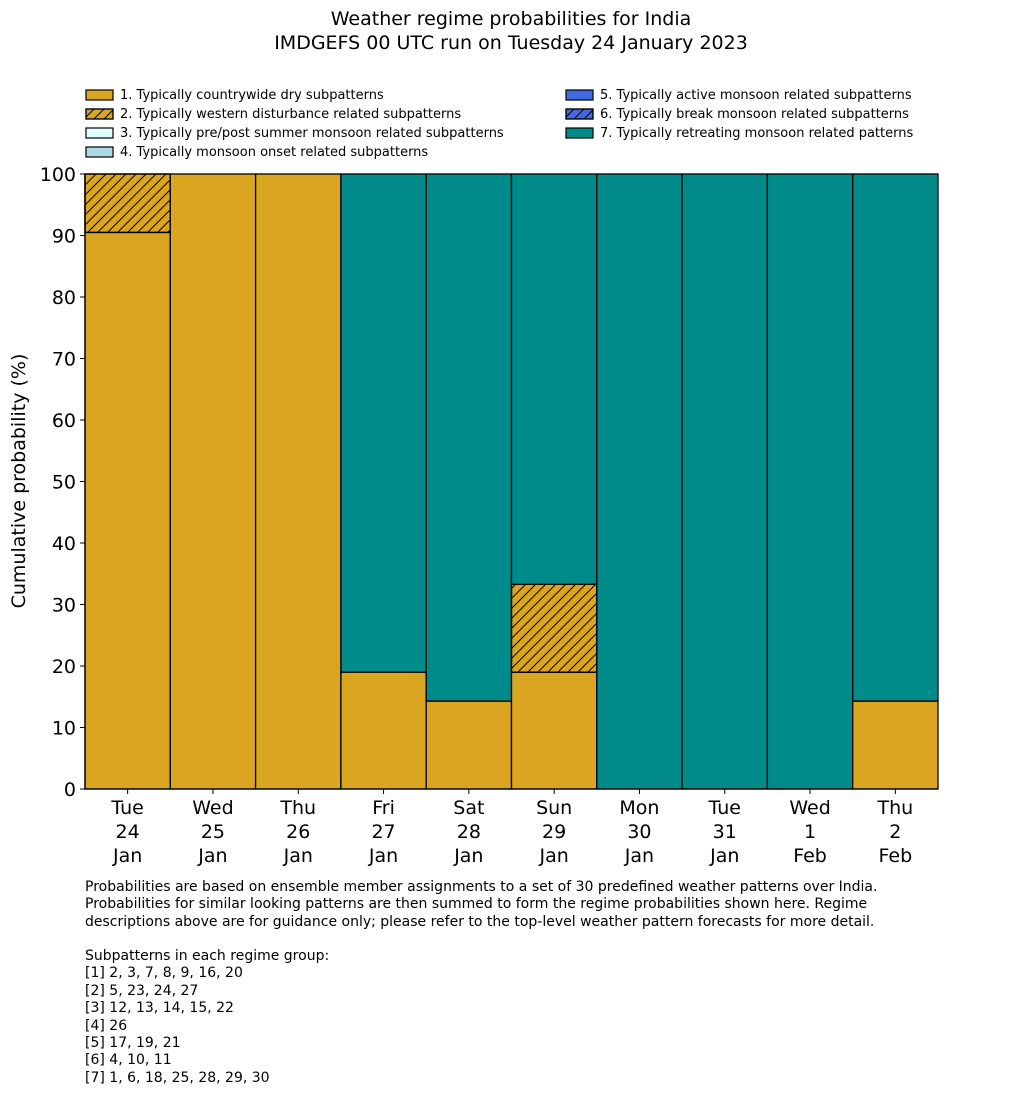 This screenshot has height=1114, width=1033. I want to click on x-tick-label: 30, so click(639, 832).